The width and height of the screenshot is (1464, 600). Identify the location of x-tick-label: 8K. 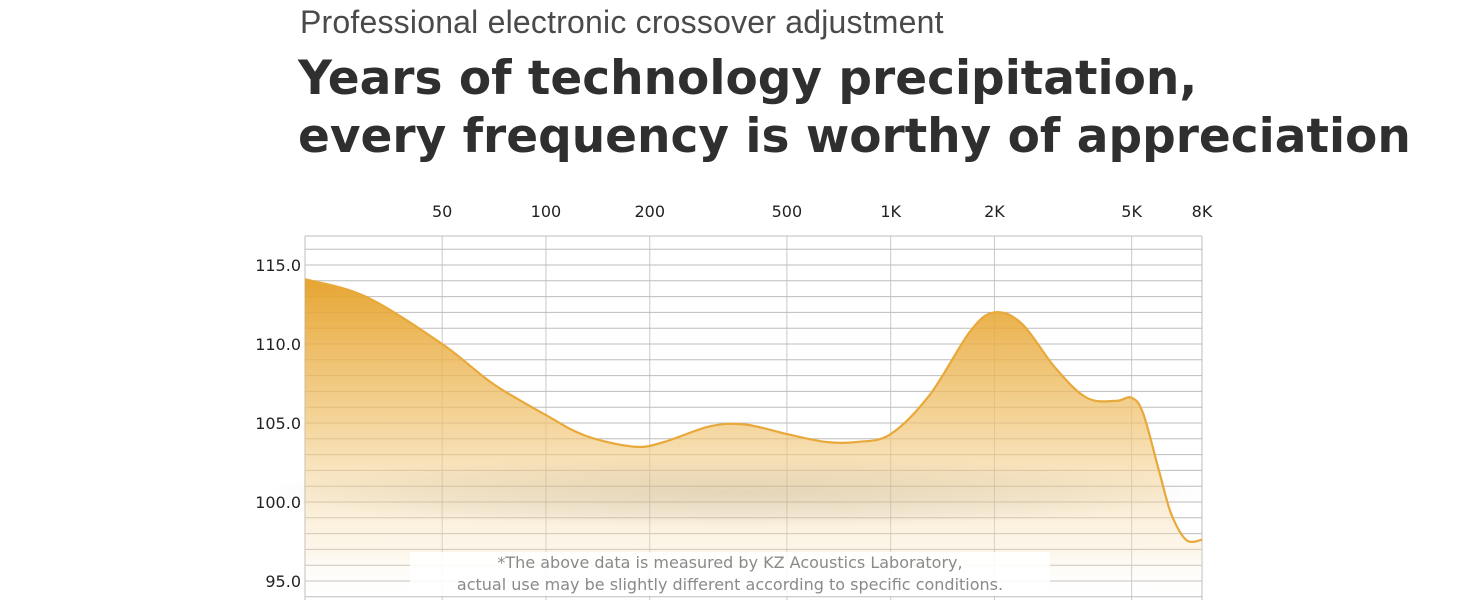
(1202, 211).